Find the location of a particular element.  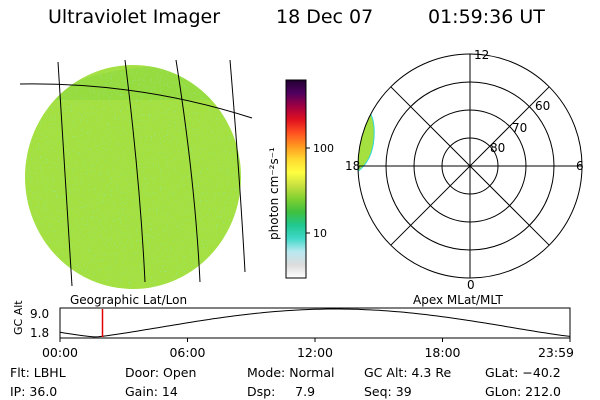

altitude-curve is located at coordinates (315, 323).